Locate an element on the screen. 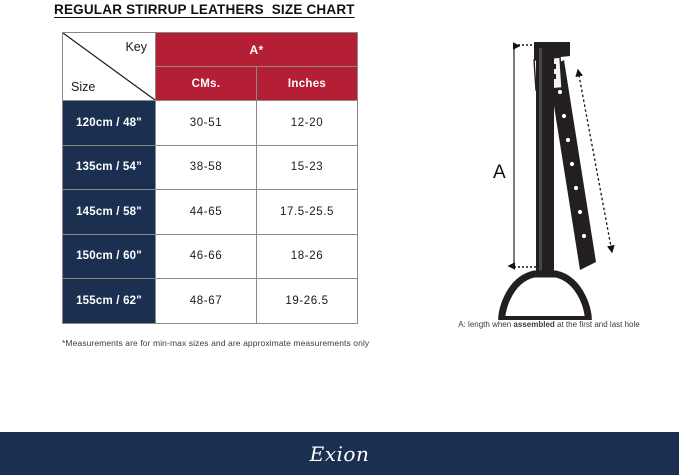 The height and width of the screenshot is (475, 679). corner-key-size-cell: Key Size is located at coordinates (109, 66).